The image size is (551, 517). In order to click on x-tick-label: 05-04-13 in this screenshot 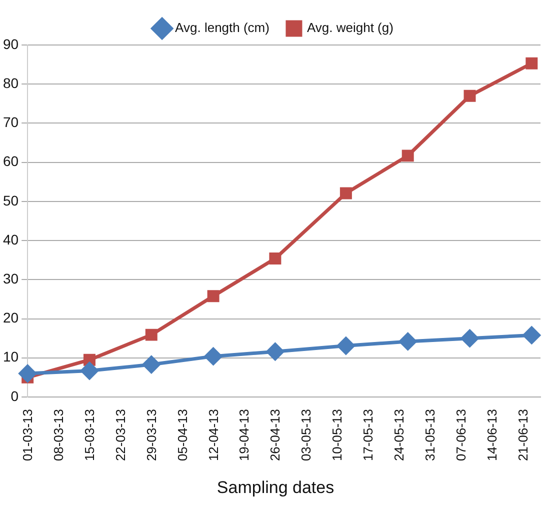, I will do `click(182, 435)`.